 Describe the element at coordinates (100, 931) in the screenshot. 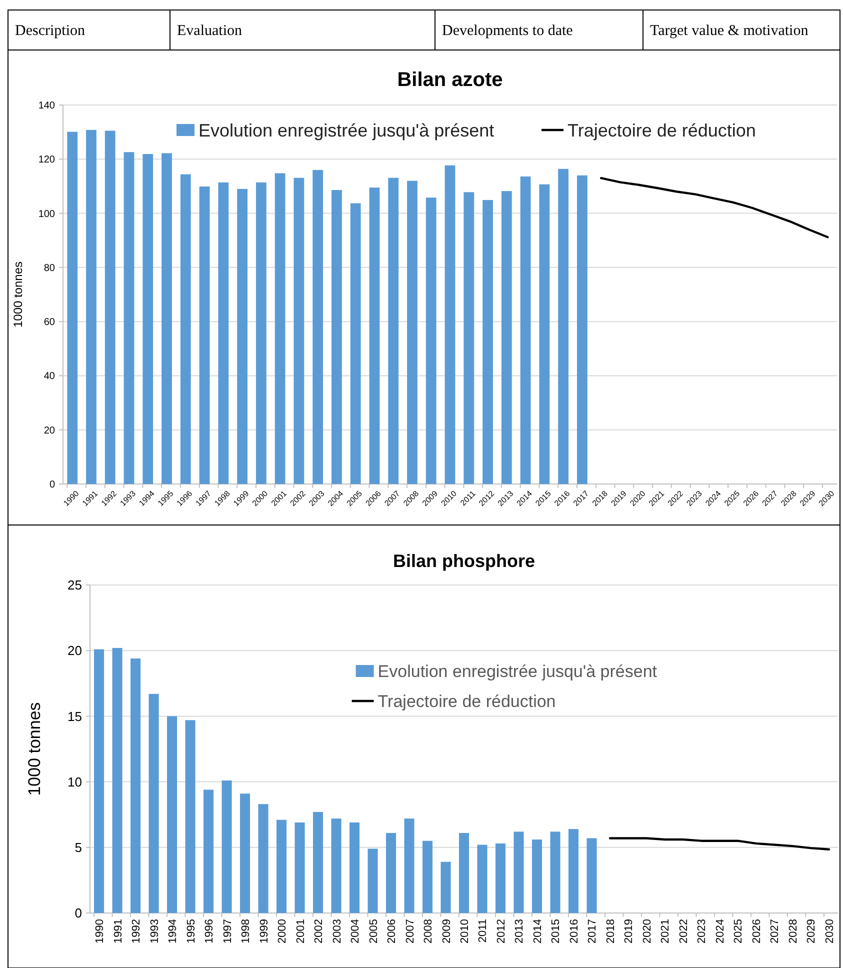

I see `x-tick-label: 1990` at that location.